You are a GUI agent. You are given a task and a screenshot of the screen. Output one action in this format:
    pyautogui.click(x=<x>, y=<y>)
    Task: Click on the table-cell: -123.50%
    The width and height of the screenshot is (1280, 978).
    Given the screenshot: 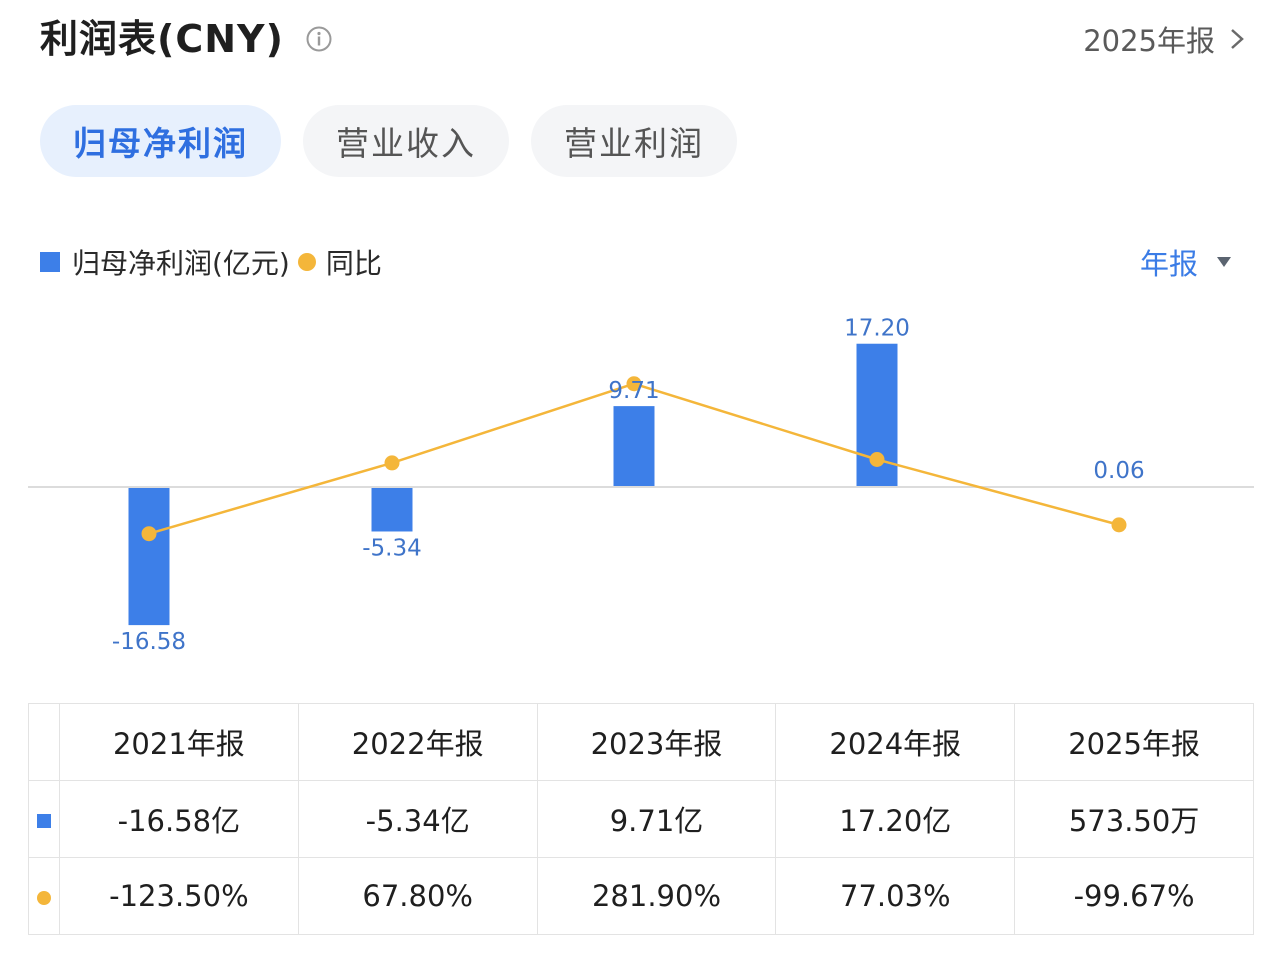 What is the action you would take?
    pyautogui.click(x=179, y=896)
    